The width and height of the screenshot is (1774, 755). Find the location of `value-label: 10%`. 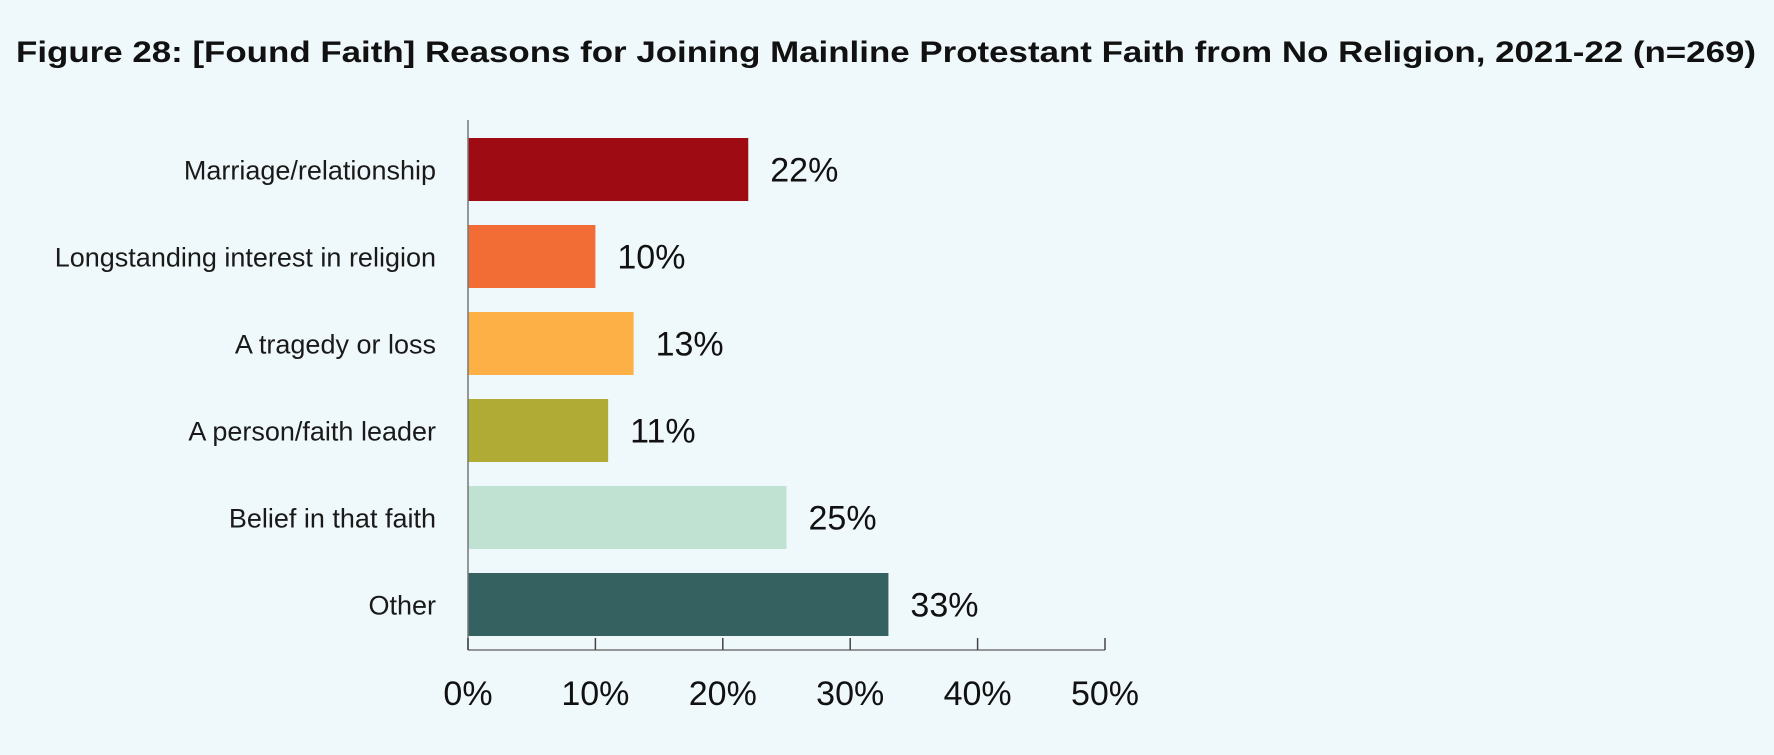

value-label: 10% is located at coordinates (651, 258).